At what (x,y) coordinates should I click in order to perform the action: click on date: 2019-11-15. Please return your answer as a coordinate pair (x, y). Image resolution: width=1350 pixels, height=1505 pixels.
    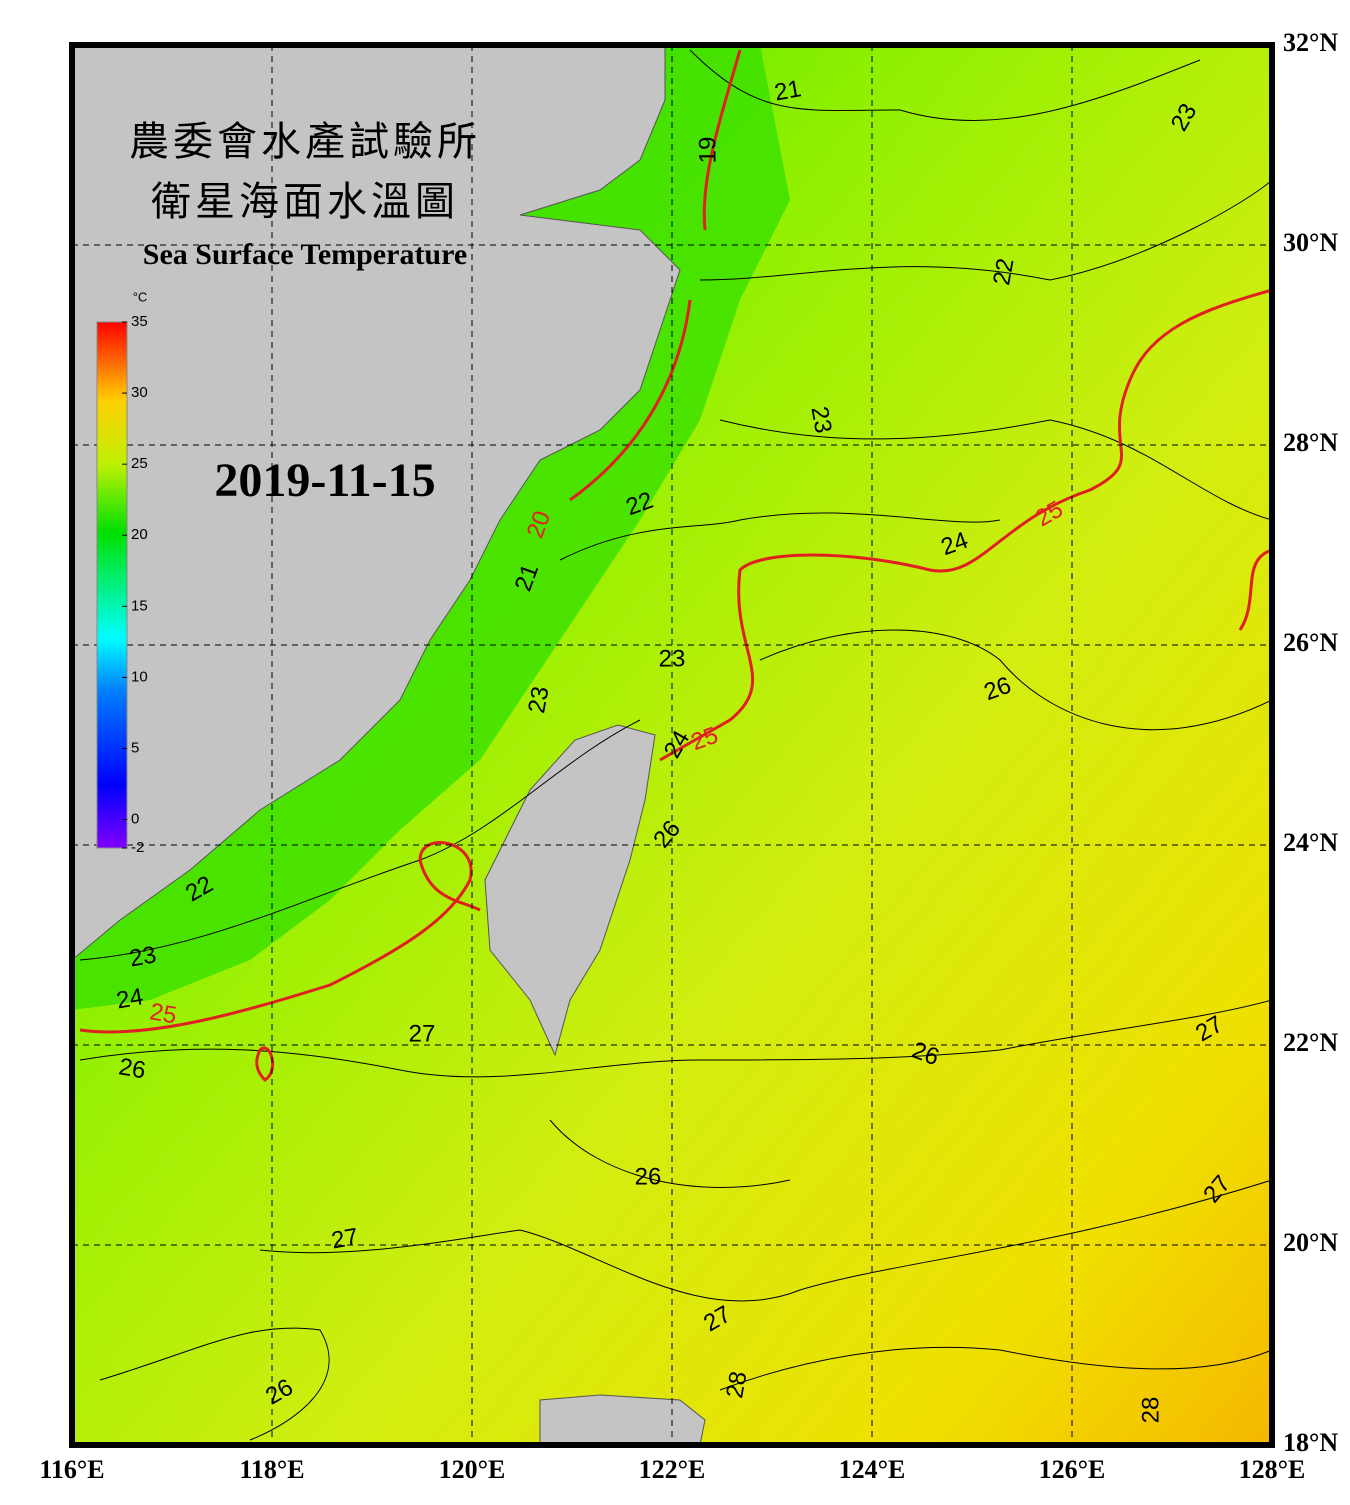
    Looking at the image, I should click on (324, 480).